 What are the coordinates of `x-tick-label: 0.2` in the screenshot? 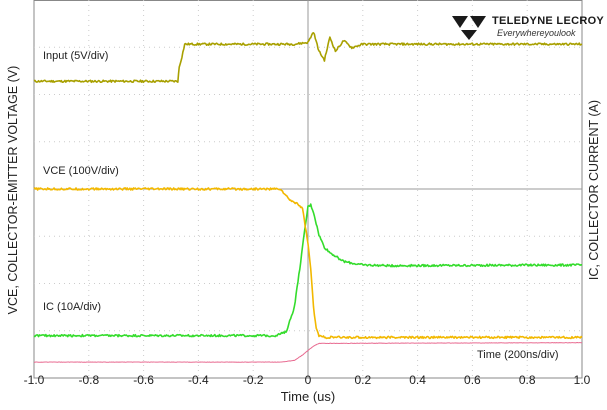 It's located at (362, 380).